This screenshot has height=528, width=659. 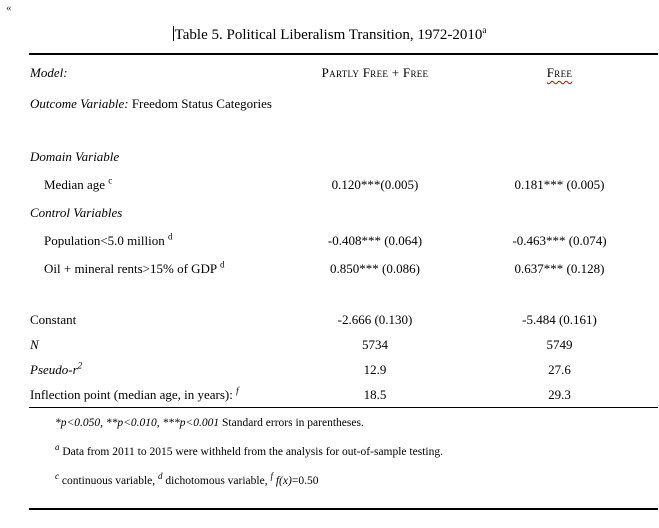 I want to click on table-bottom-rule, so click(x=343, y=509).